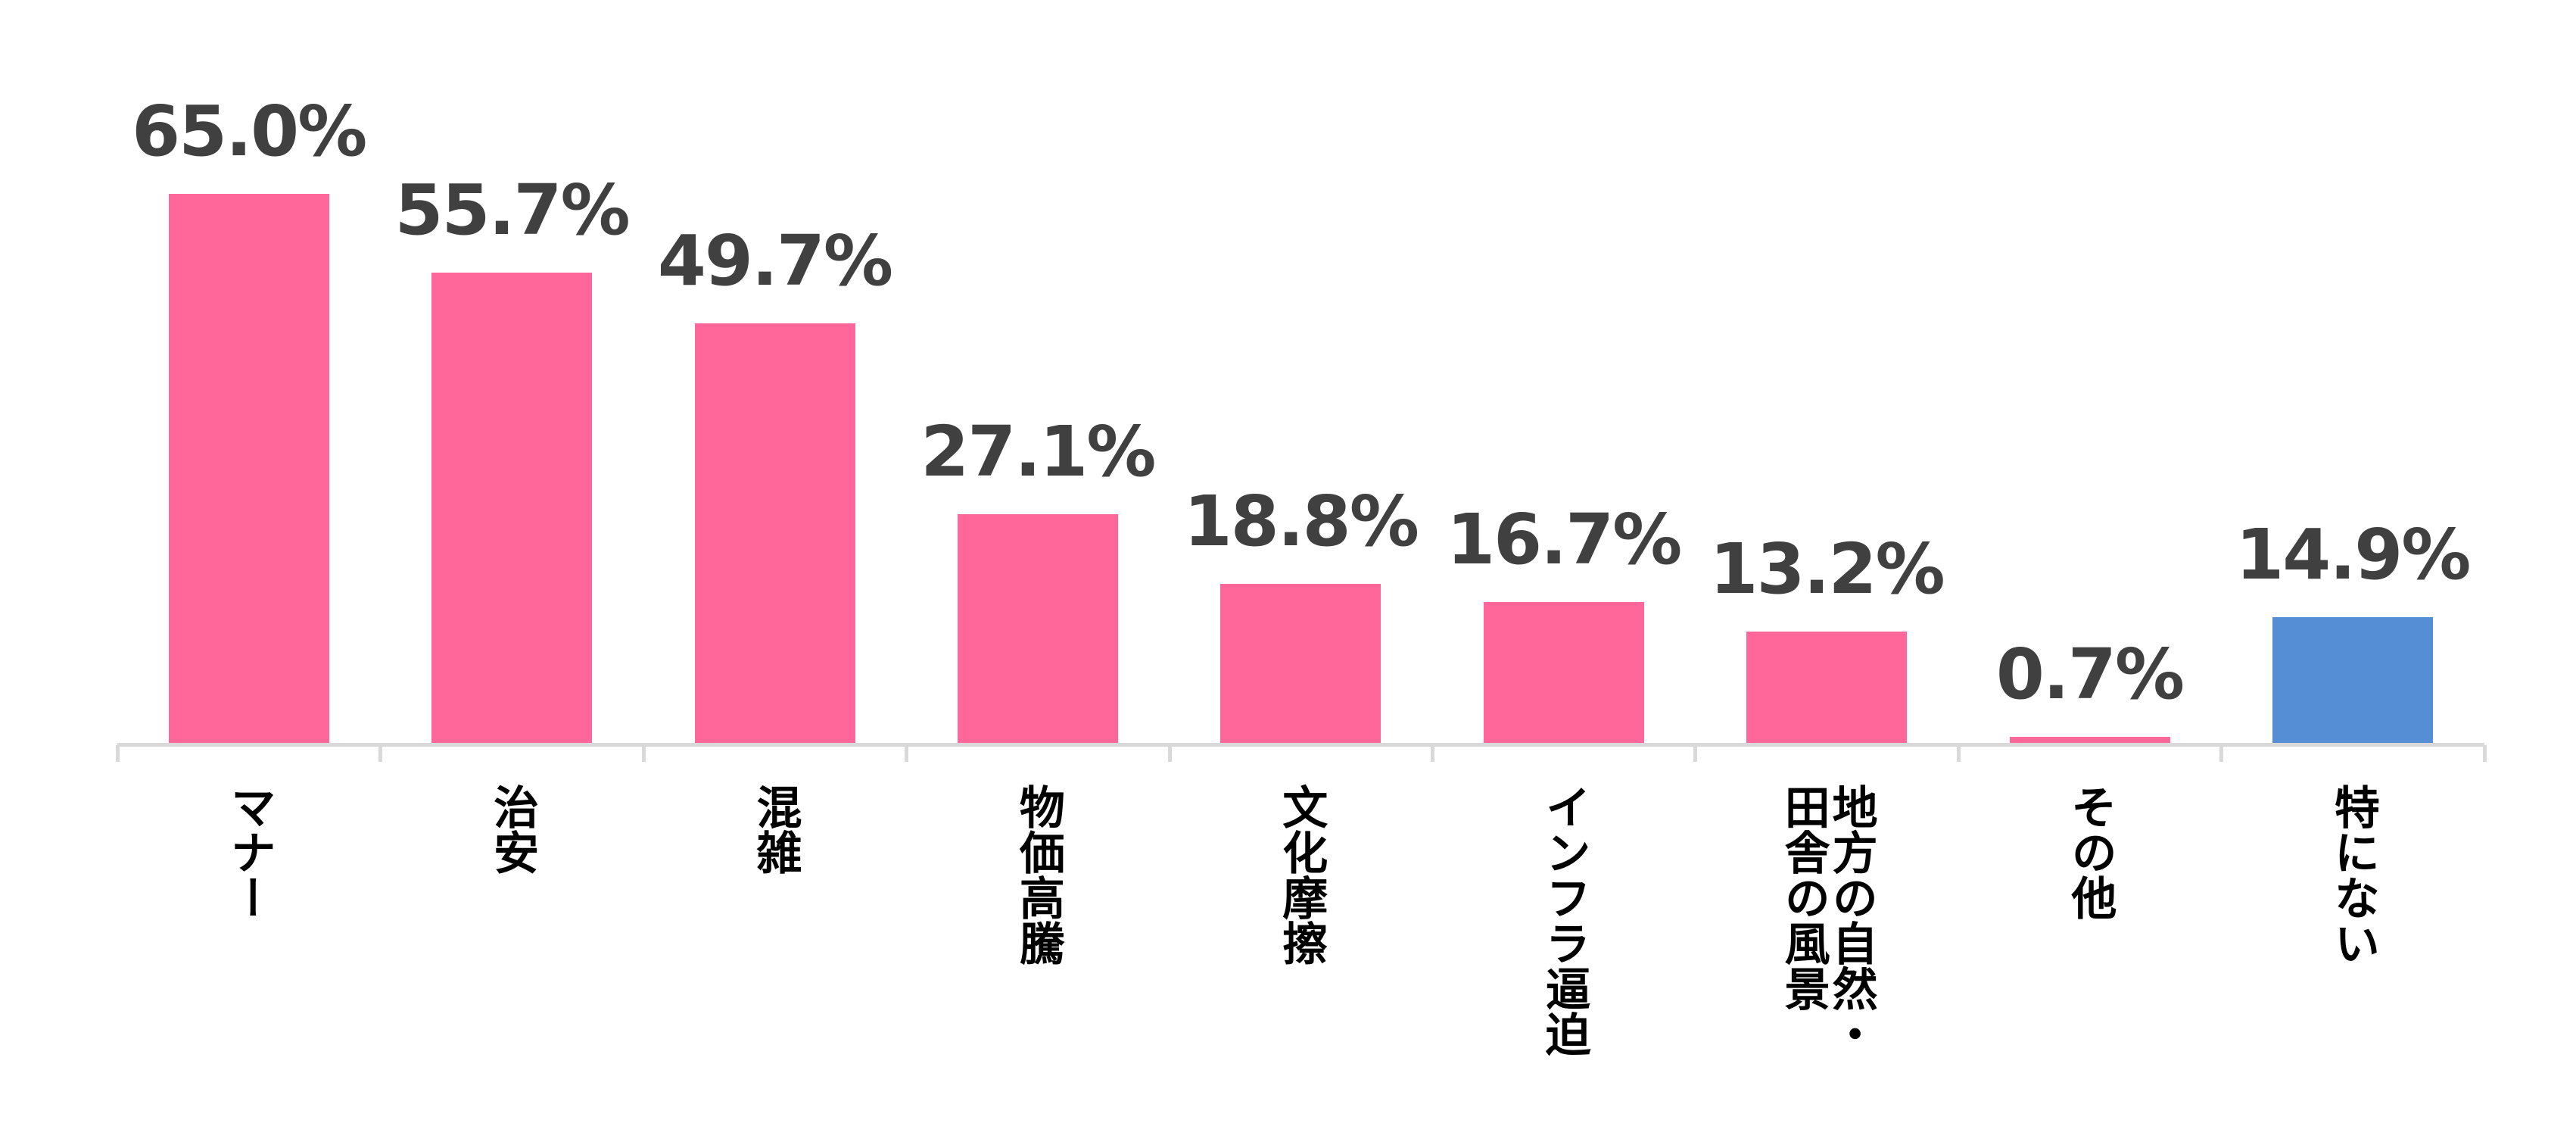 This screenshot has width=2576, height=1145. What do you see at coordinates (2090, 675) in the screenshot?
I see `data-label: 0.7%` at bounding box center [2090, 675].